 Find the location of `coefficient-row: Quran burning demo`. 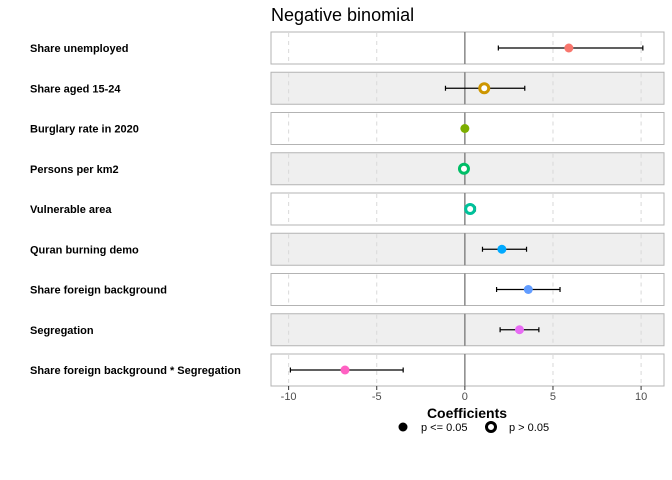

coefficient-row: Quran burning demo is located at coordinates (347, 249).